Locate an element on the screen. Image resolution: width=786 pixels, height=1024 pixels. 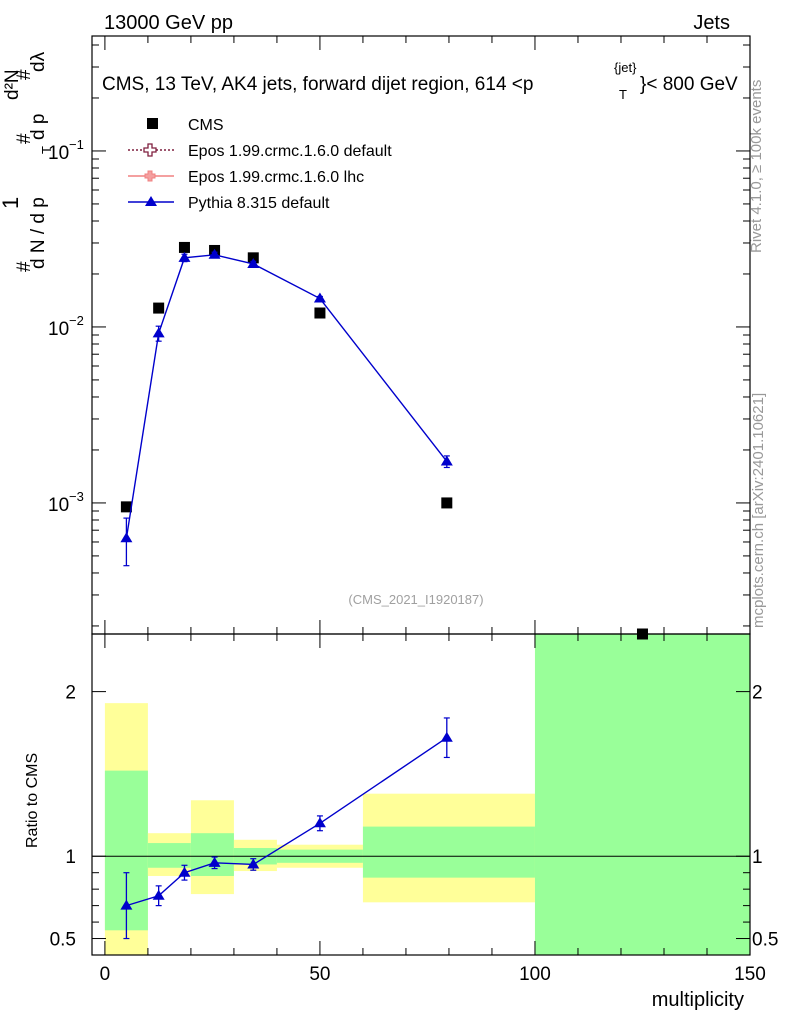
legend-epos-default-label: Epos 1.99.crmc.1.6.0 default is located at coordinates (290, 151).